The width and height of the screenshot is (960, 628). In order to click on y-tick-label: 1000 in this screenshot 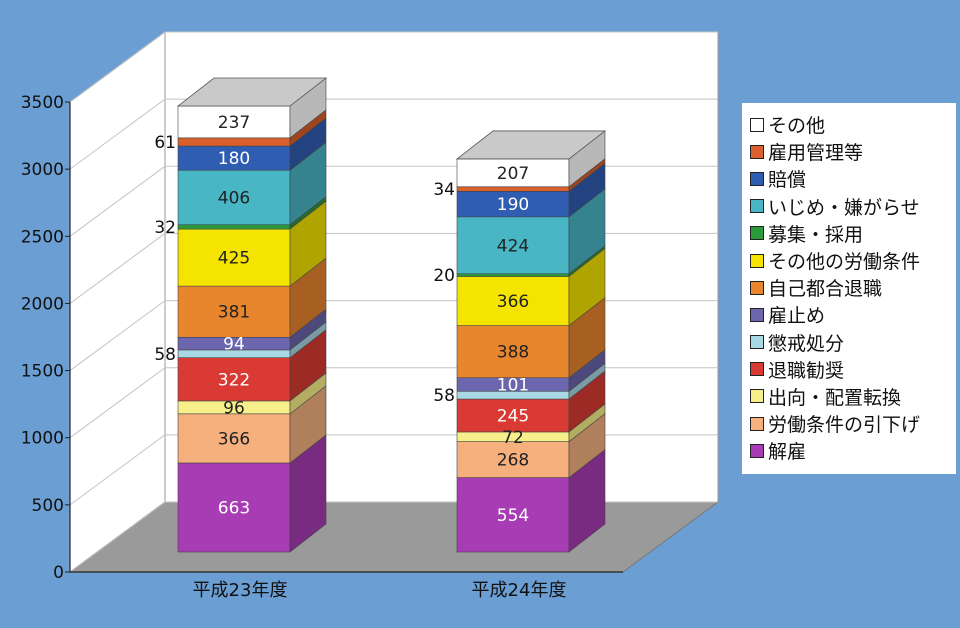, I will do `click(42, 439)`.